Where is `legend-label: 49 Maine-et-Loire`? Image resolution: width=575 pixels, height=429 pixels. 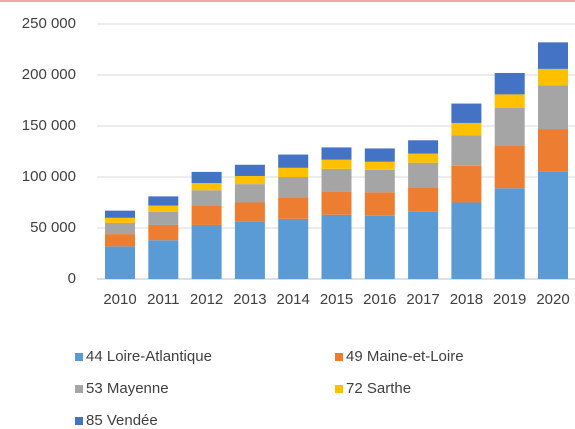
legend-label: 49 Maine-et-Loire is located at coordinates (405, 356).